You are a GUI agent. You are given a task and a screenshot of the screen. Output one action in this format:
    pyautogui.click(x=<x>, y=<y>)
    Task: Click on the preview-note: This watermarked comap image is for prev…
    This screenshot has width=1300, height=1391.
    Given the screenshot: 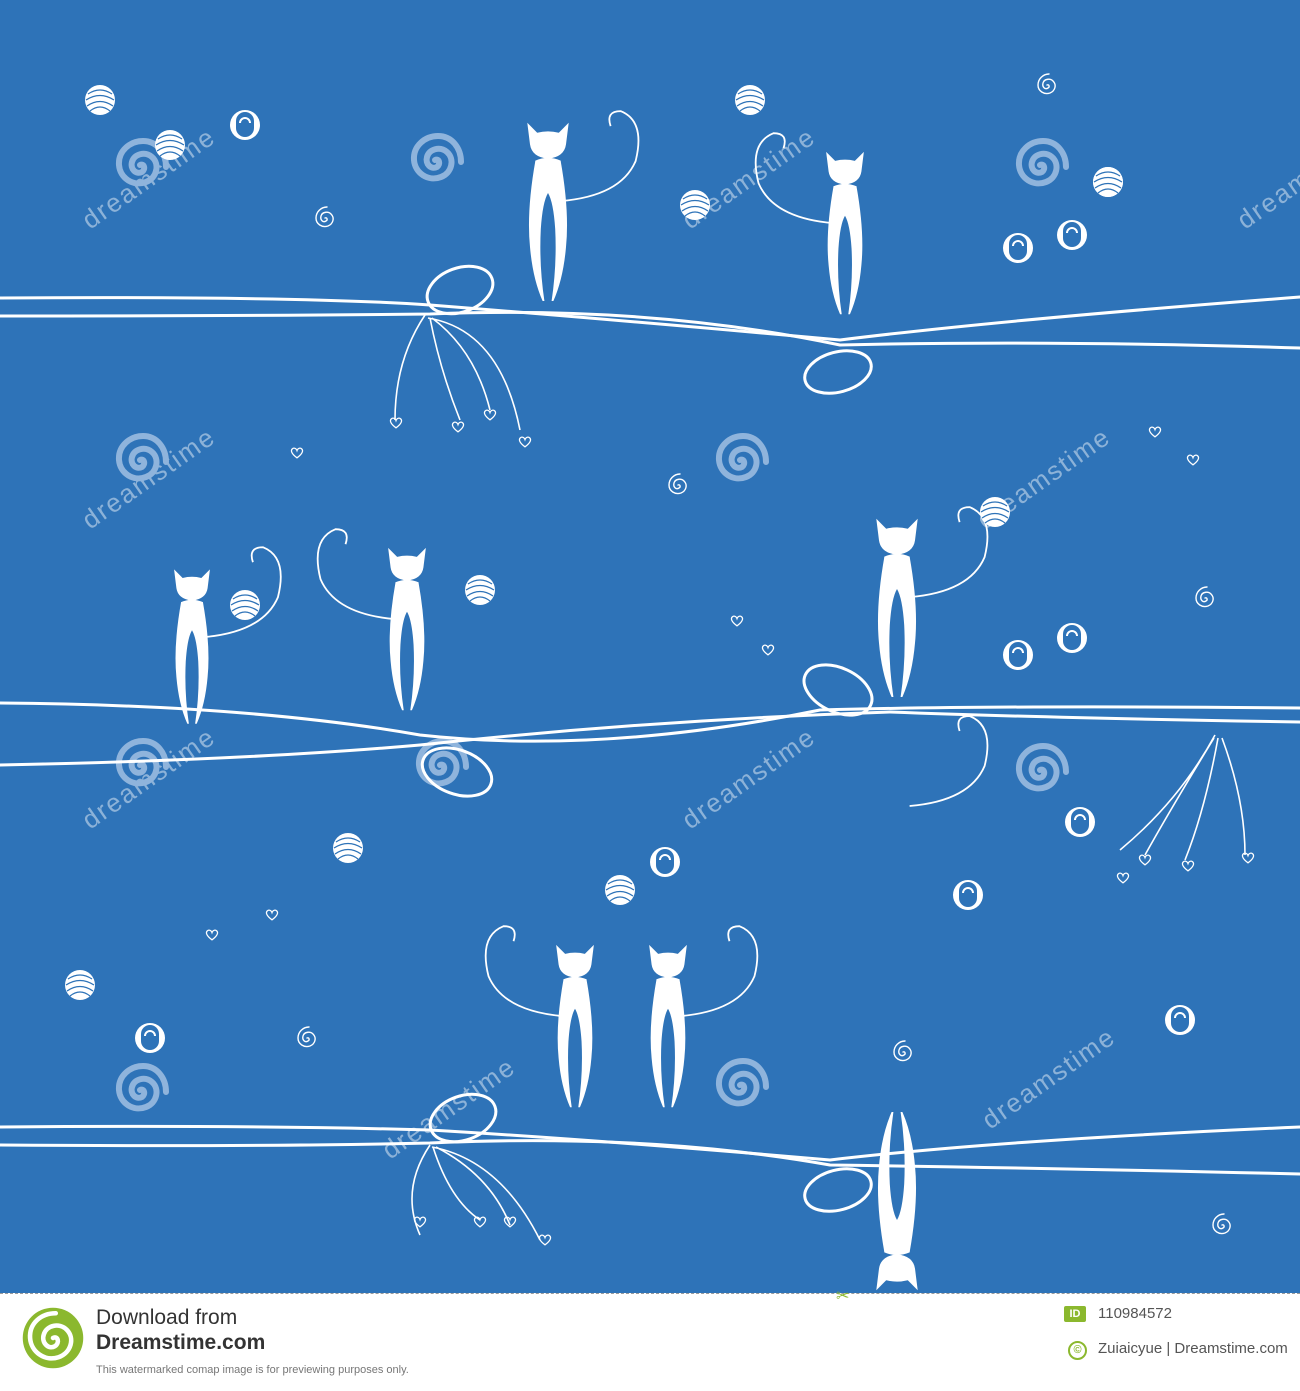 What is the action you would take?
    pyautogui.click(x=252, y=1370)
    